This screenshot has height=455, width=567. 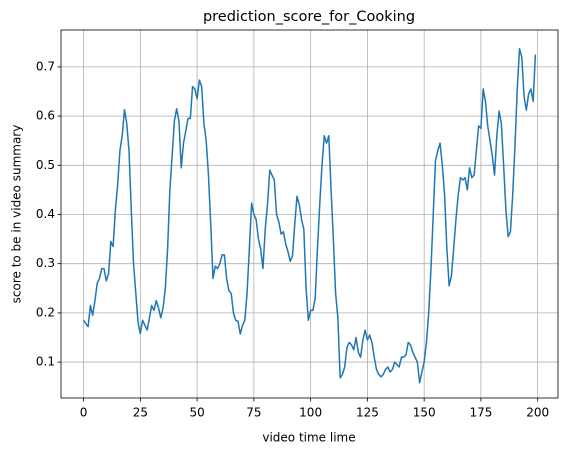 What do you see at coordinates (45, 214) in the screenshot?
I see `y-tick-label: 0.4` at bounding box center [45, 214].